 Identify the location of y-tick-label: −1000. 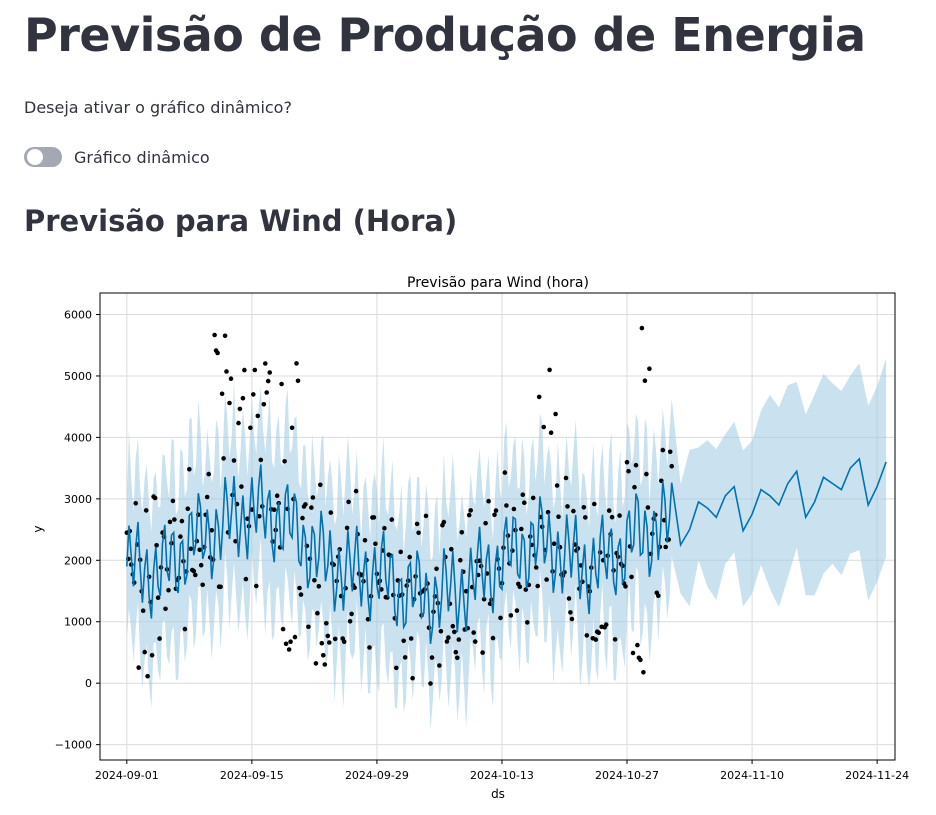
(73, 745).